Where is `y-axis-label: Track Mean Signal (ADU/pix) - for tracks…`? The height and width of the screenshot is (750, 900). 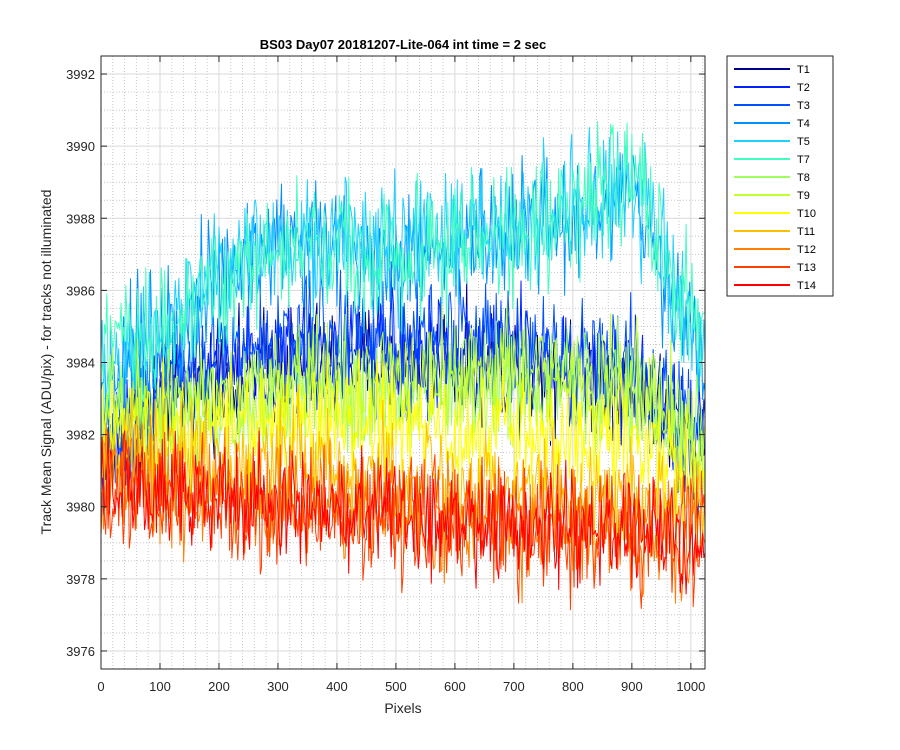
y-axis-label: Track Mean Signal (ADU/pix) - for tracks… is located at coordinates (46, 362).